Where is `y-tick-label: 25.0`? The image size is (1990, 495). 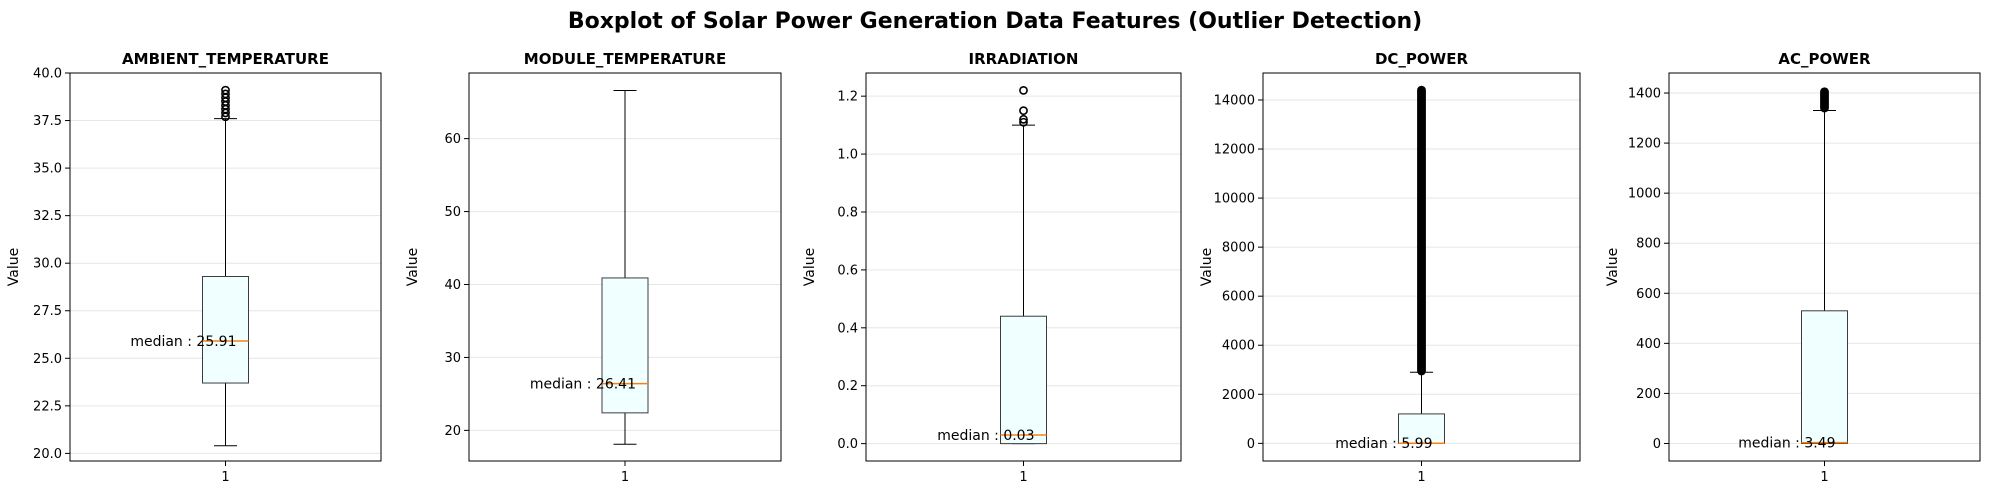 y-tick-label: 25.0 is located at coordinates (47, 359).